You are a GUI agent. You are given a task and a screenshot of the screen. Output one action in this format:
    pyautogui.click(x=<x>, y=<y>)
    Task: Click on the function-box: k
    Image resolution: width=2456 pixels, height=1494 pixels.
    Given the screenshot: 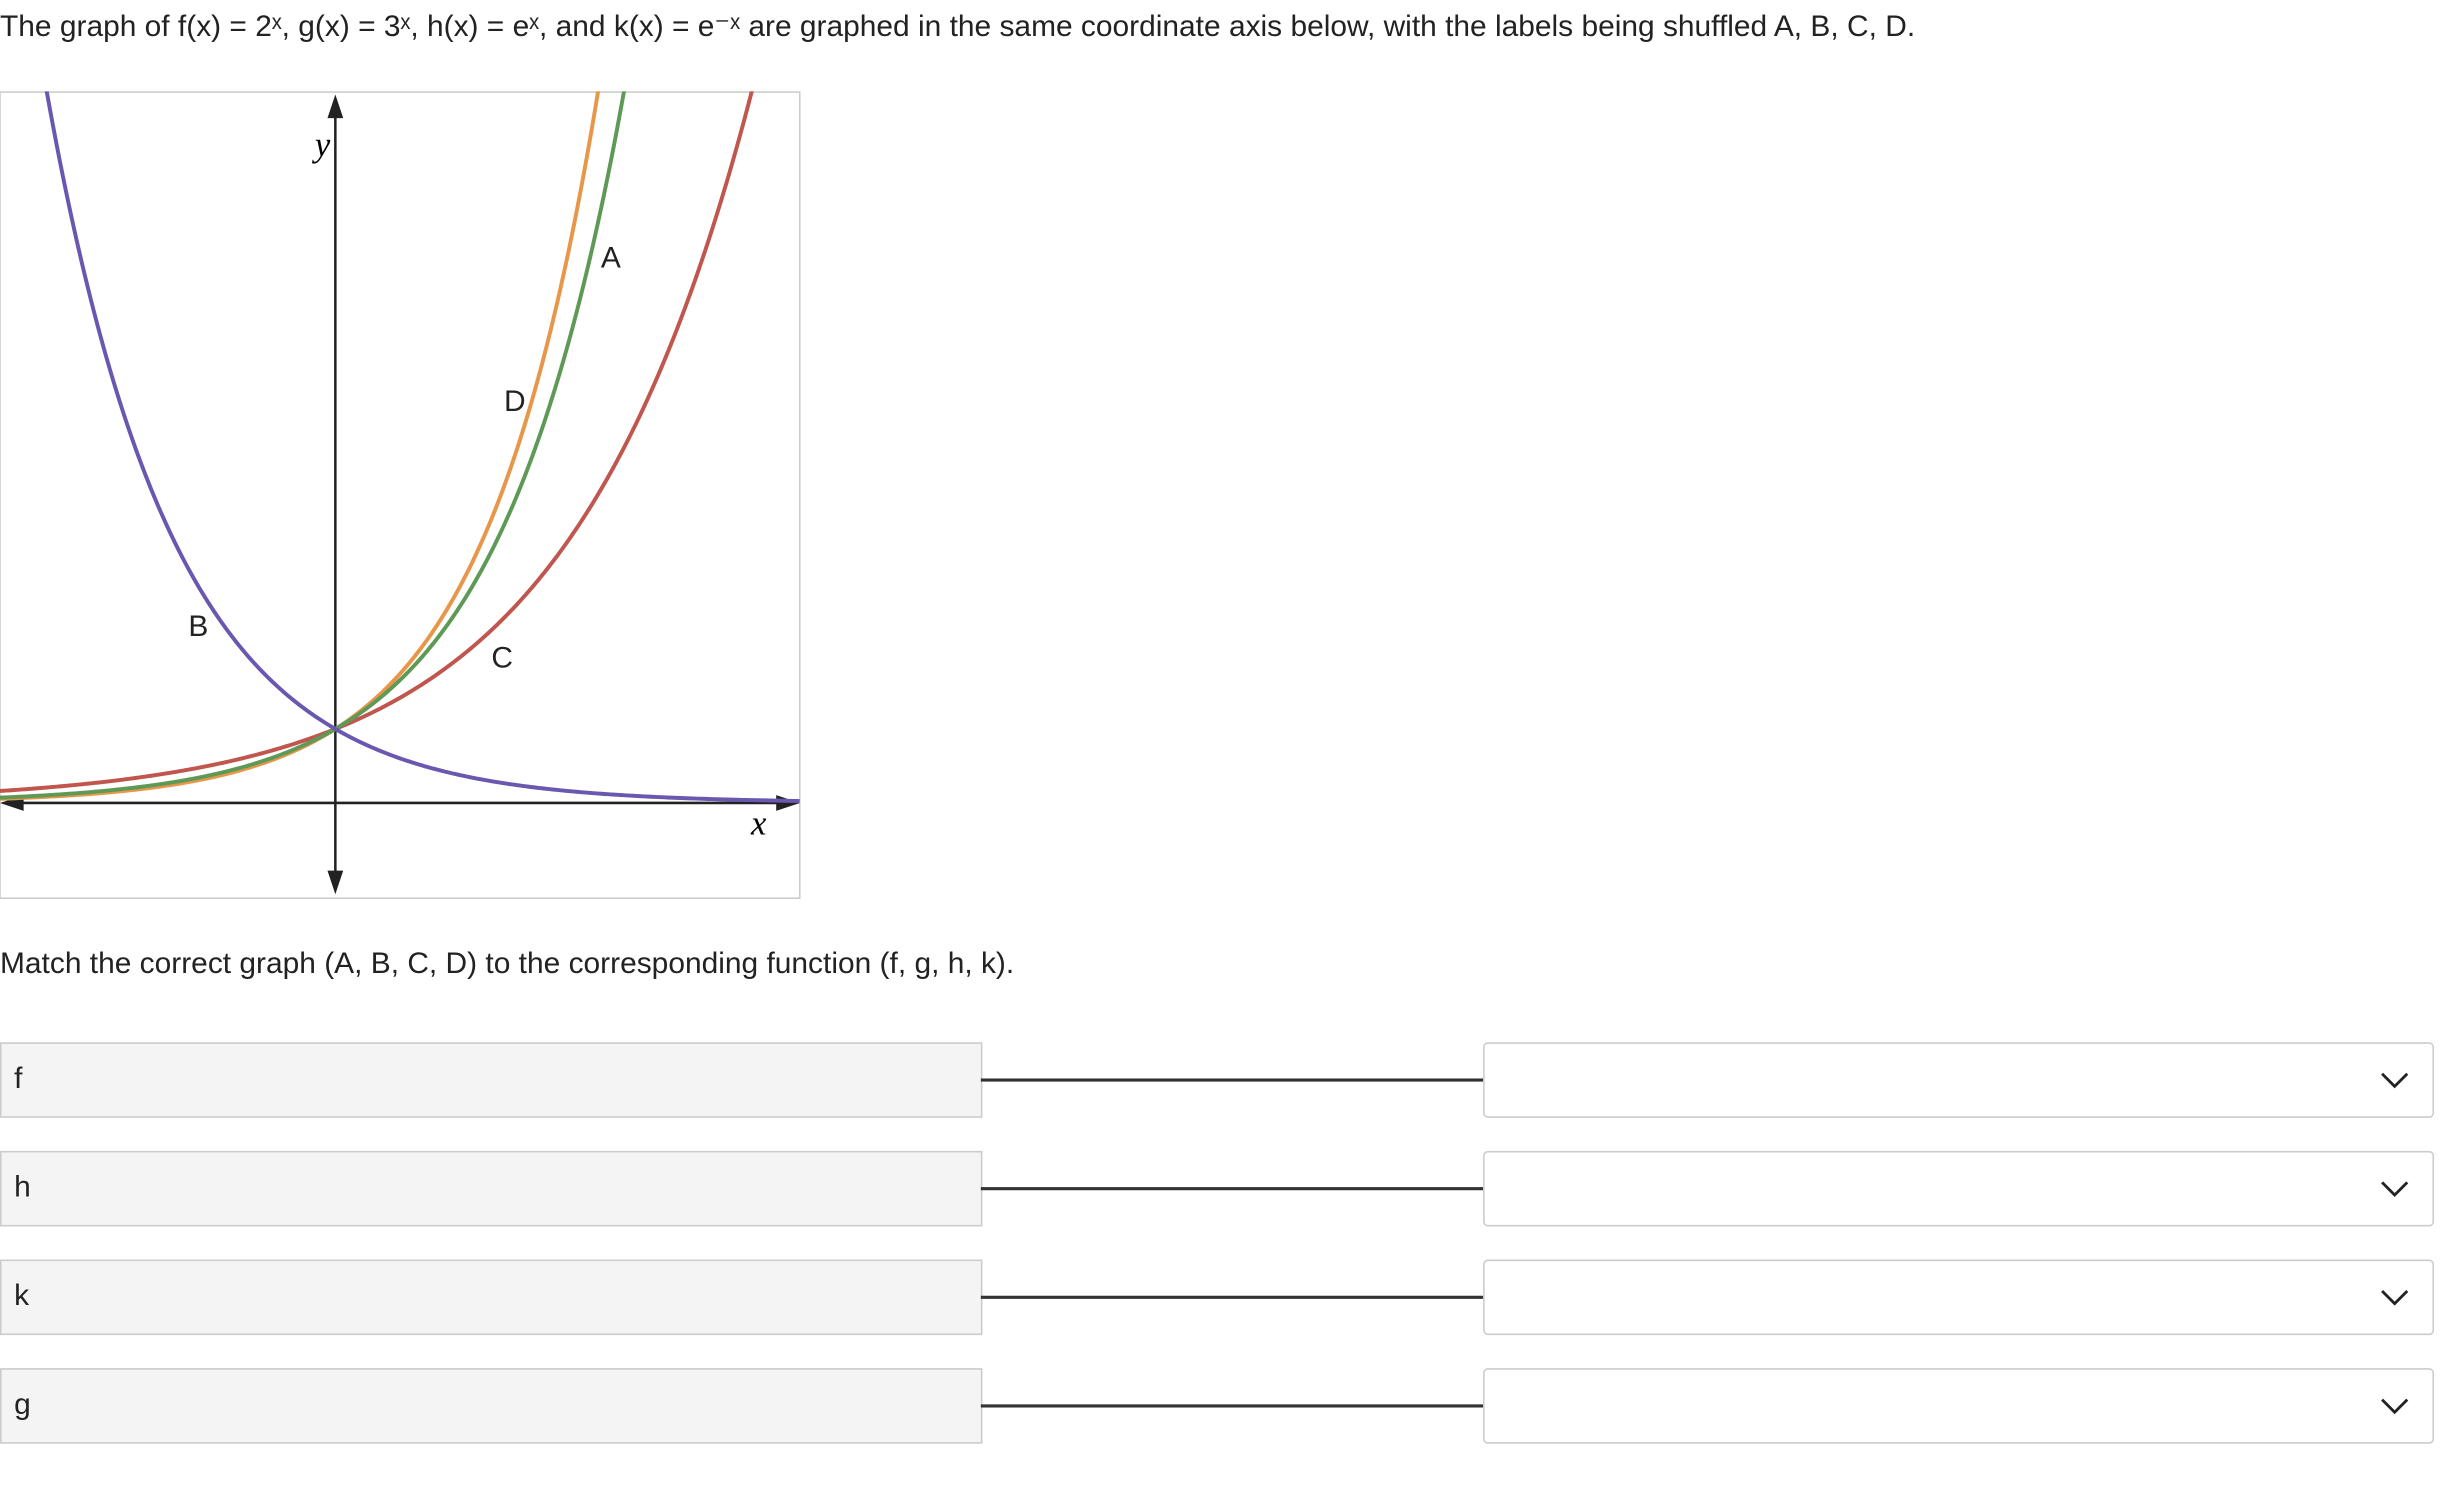 What is the action you would take?
    pyautogui.click(x=491, y=1297)
    